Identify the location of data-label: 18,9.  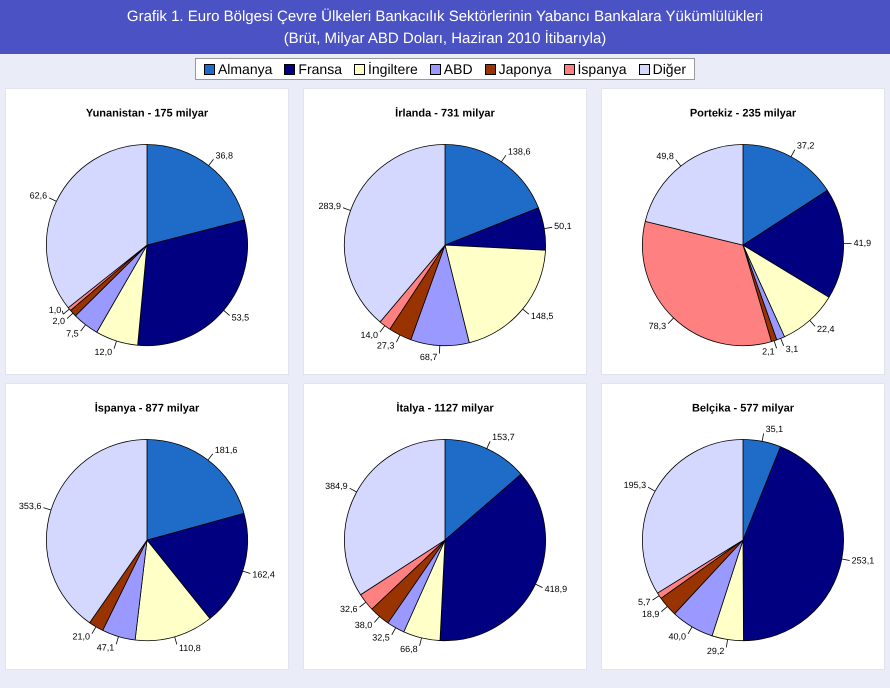
(651, 613).